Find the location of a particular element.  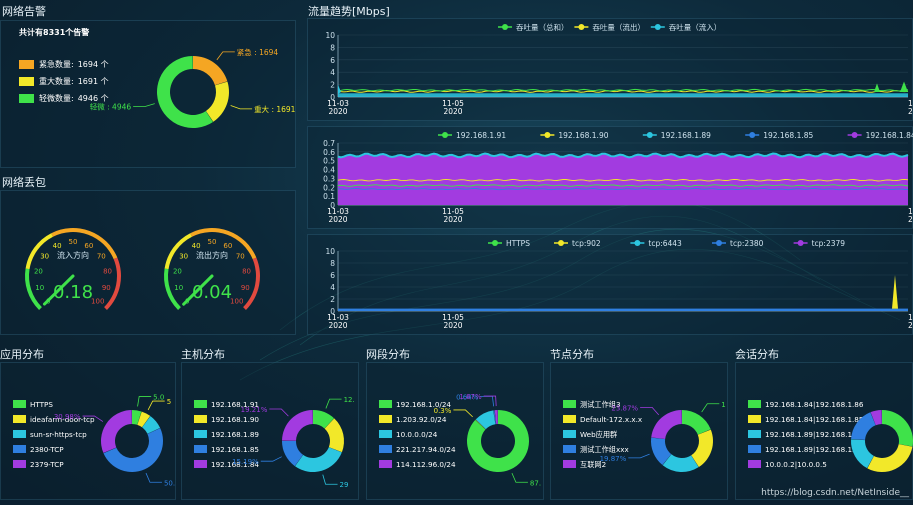

dist-legend-item-0: 192.168.1.84|192.168.1.86 is located at coordinates (806, 404).